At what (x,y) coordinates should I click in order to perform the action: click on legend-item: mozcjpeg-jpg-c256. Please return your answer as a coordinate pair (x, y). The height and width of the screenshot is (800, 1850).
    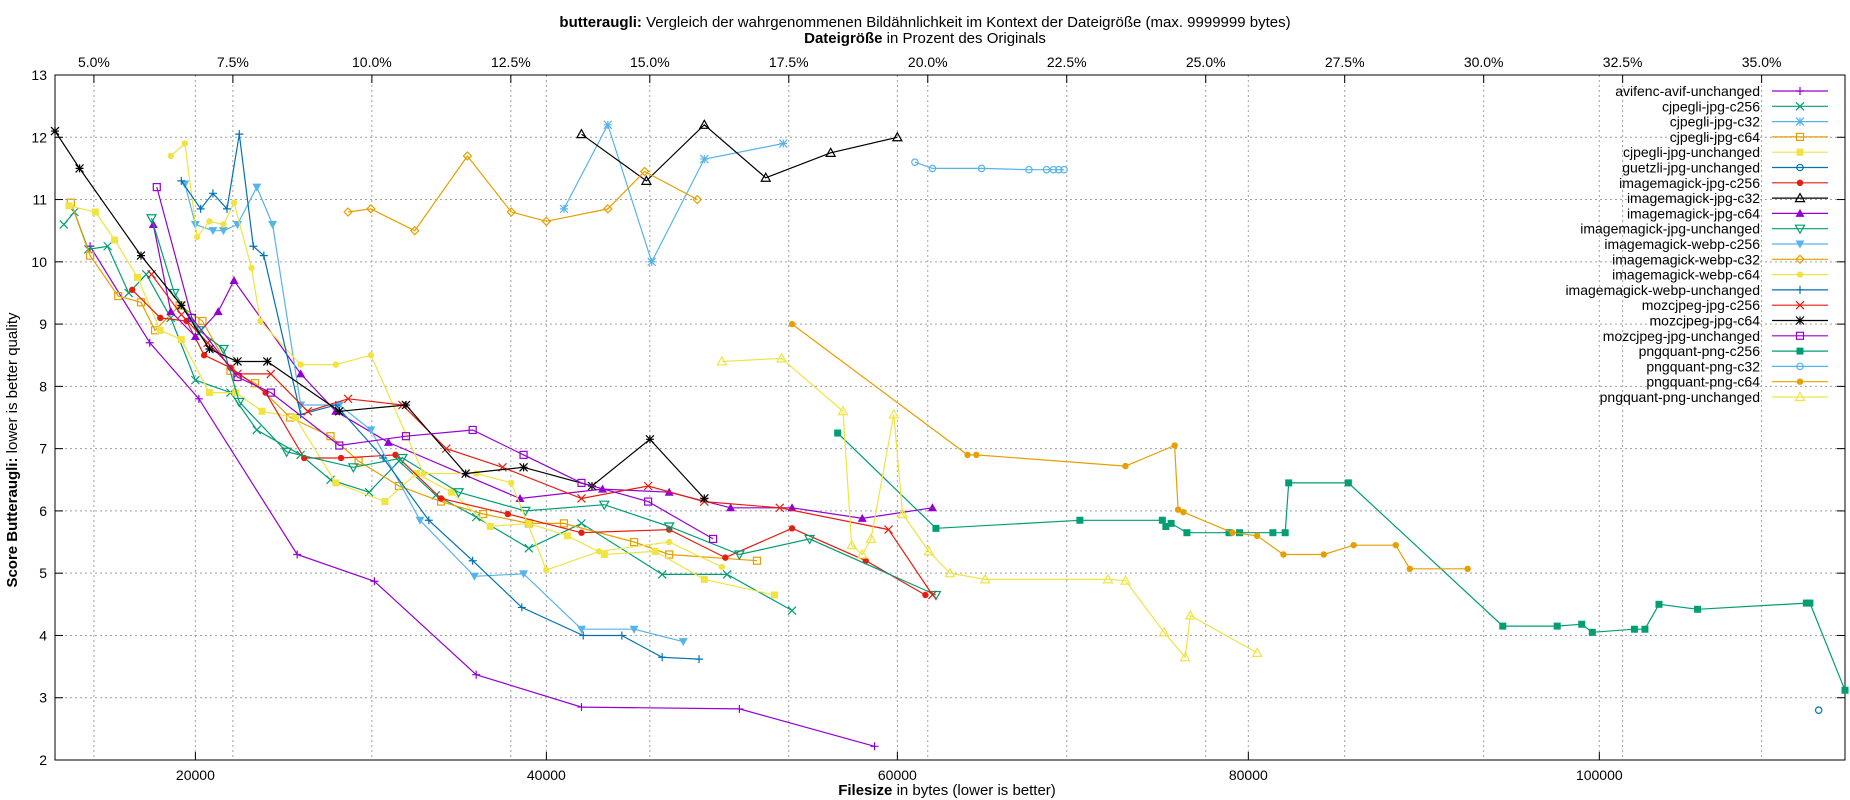
    Looking at the image, I should click on (1735, 305).